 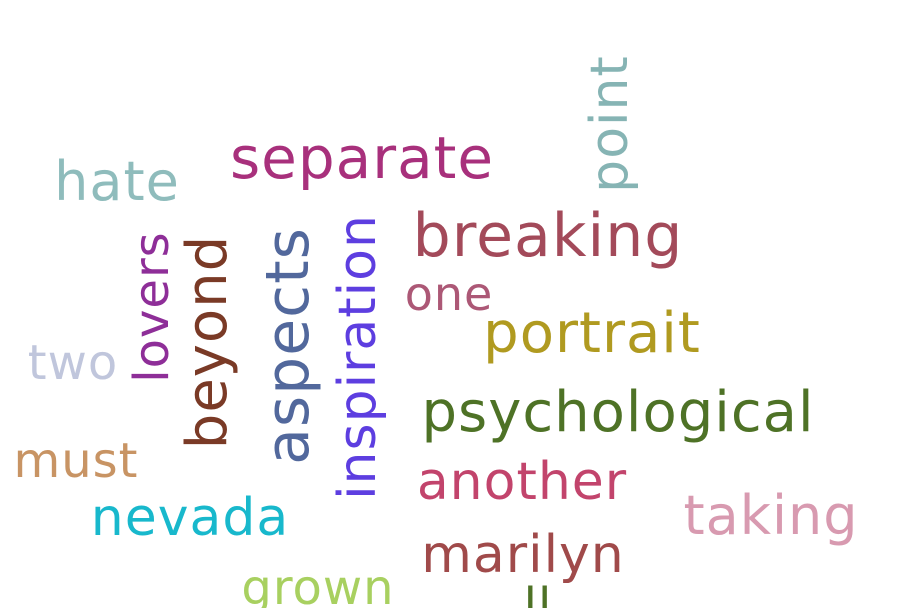 I want to click on word-point: point, so click(x=610, y=124).